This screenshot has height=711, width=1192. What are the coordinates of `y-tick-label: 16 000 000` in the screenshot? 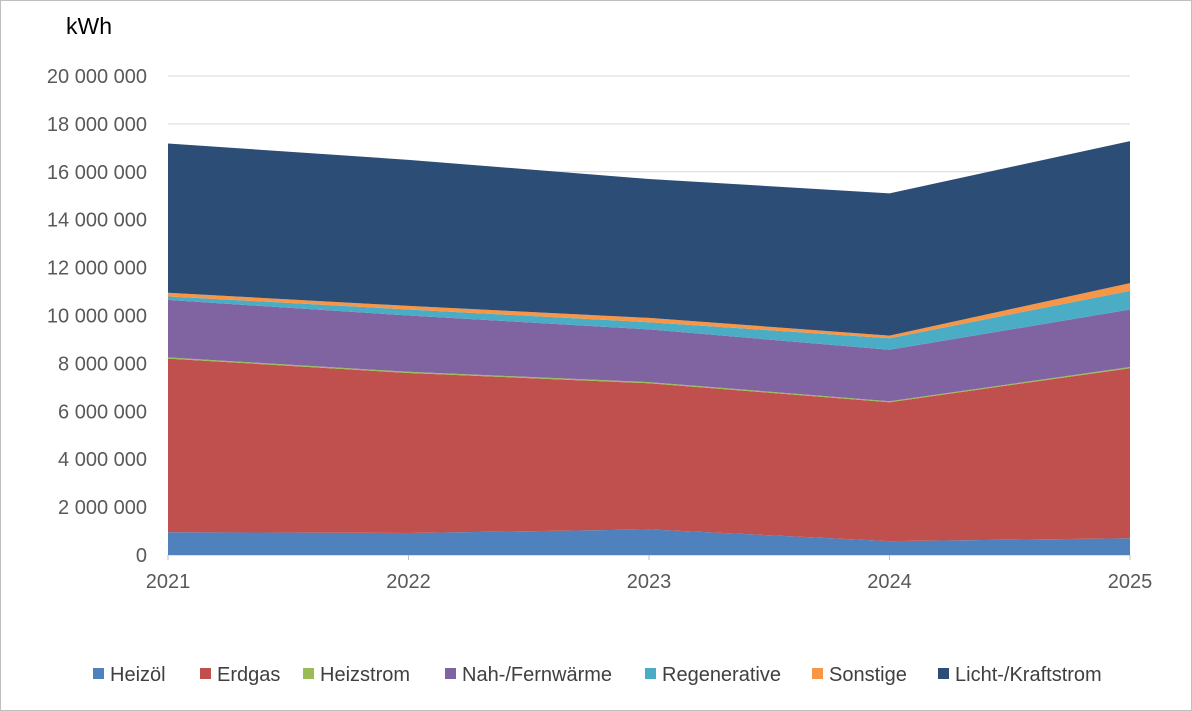 It's located at (97, 173).